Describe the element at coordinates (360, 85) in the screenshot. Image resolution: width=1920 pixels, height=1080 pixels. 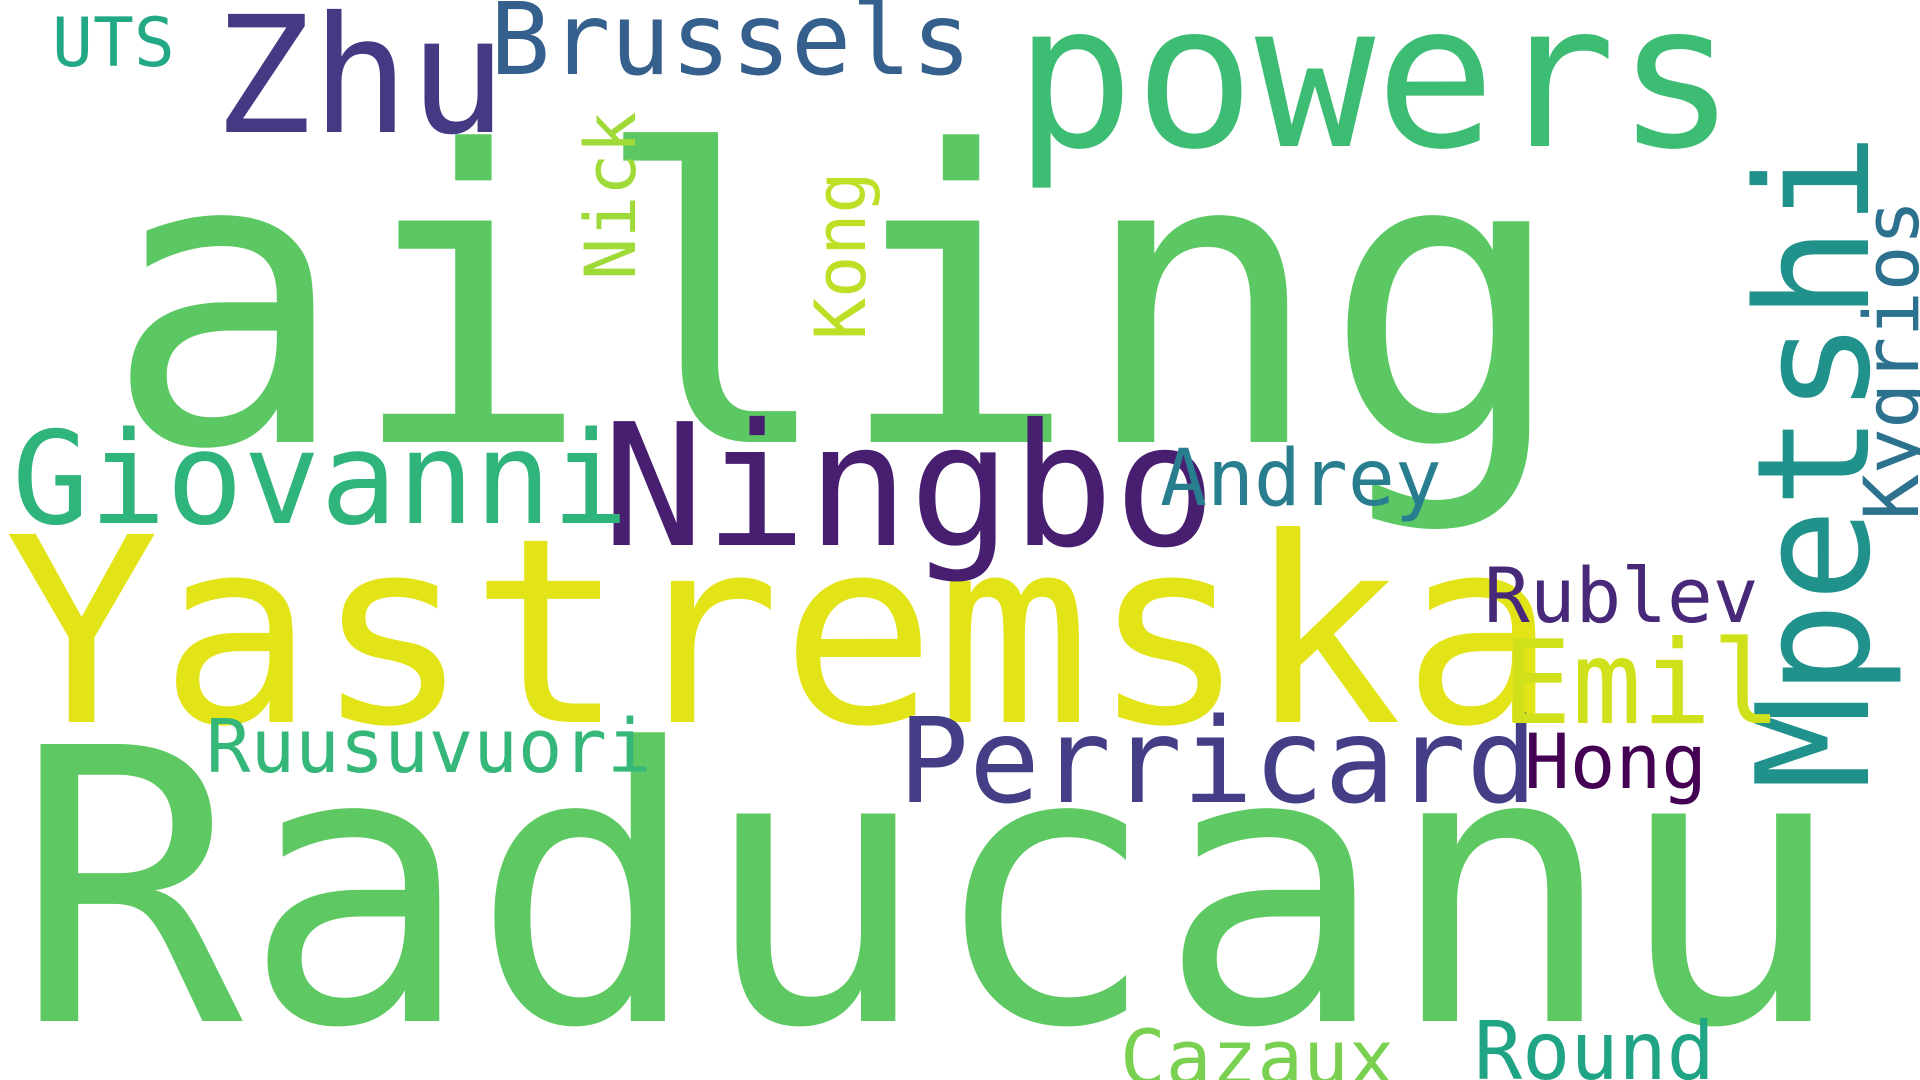
I see `word-zhu: Zhu` at that location.